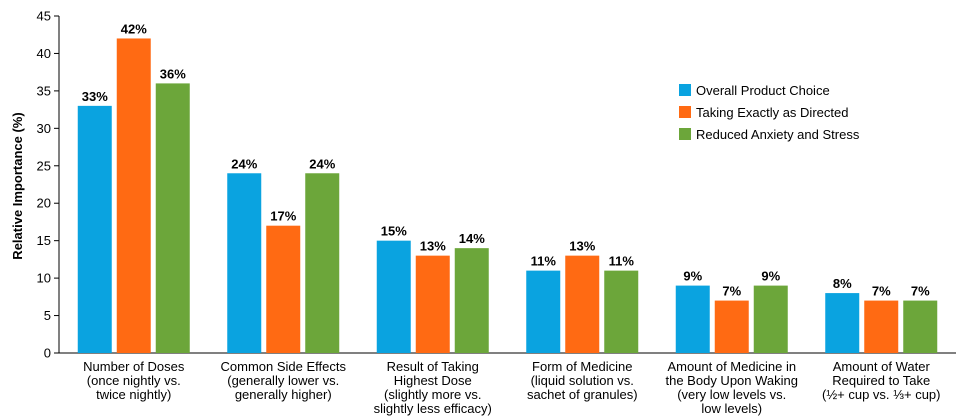 The width and height of the screenshot is (956, 418). I want to click on y-tick-label: 35, so click(44, 90).